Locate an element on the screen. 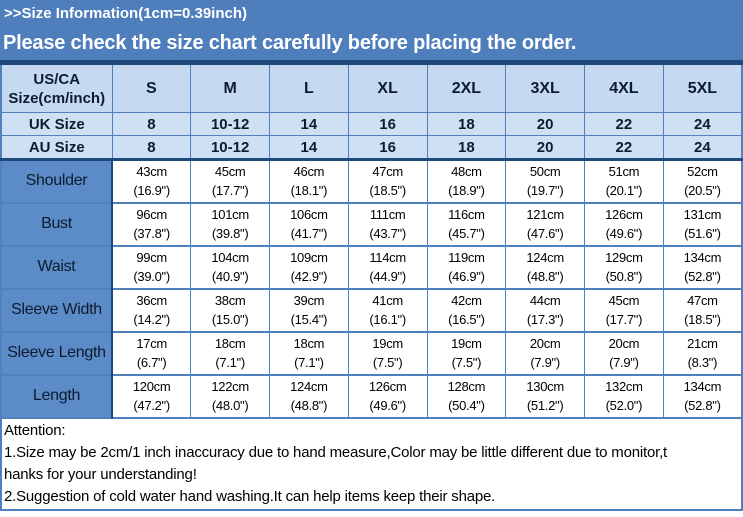 The image size is (743, 517). inch-value: (49.6") is located at coordinates (624, 233).